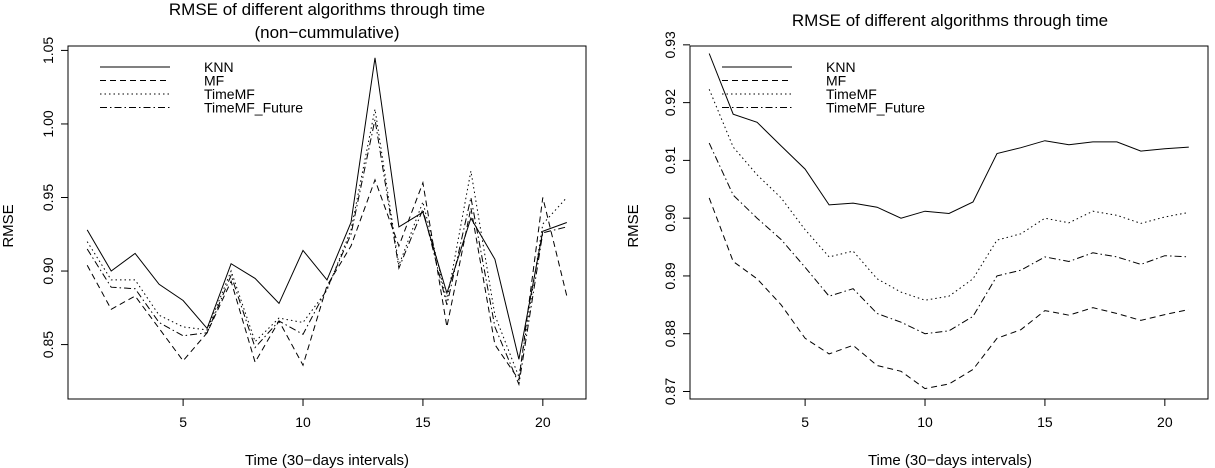  Describe the element at coordinates (365, 414) in the screenshot. I see `x-axis-left: 5 10 15 20` at that location.